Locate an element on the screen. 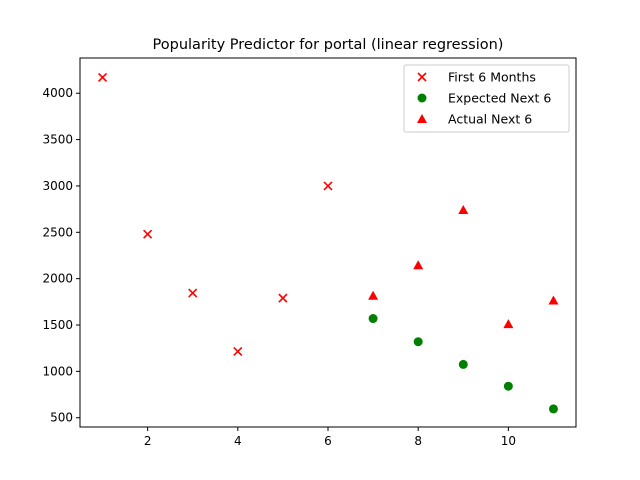  legend-label: Actual Next 6 is located at coordinates (490, 119).